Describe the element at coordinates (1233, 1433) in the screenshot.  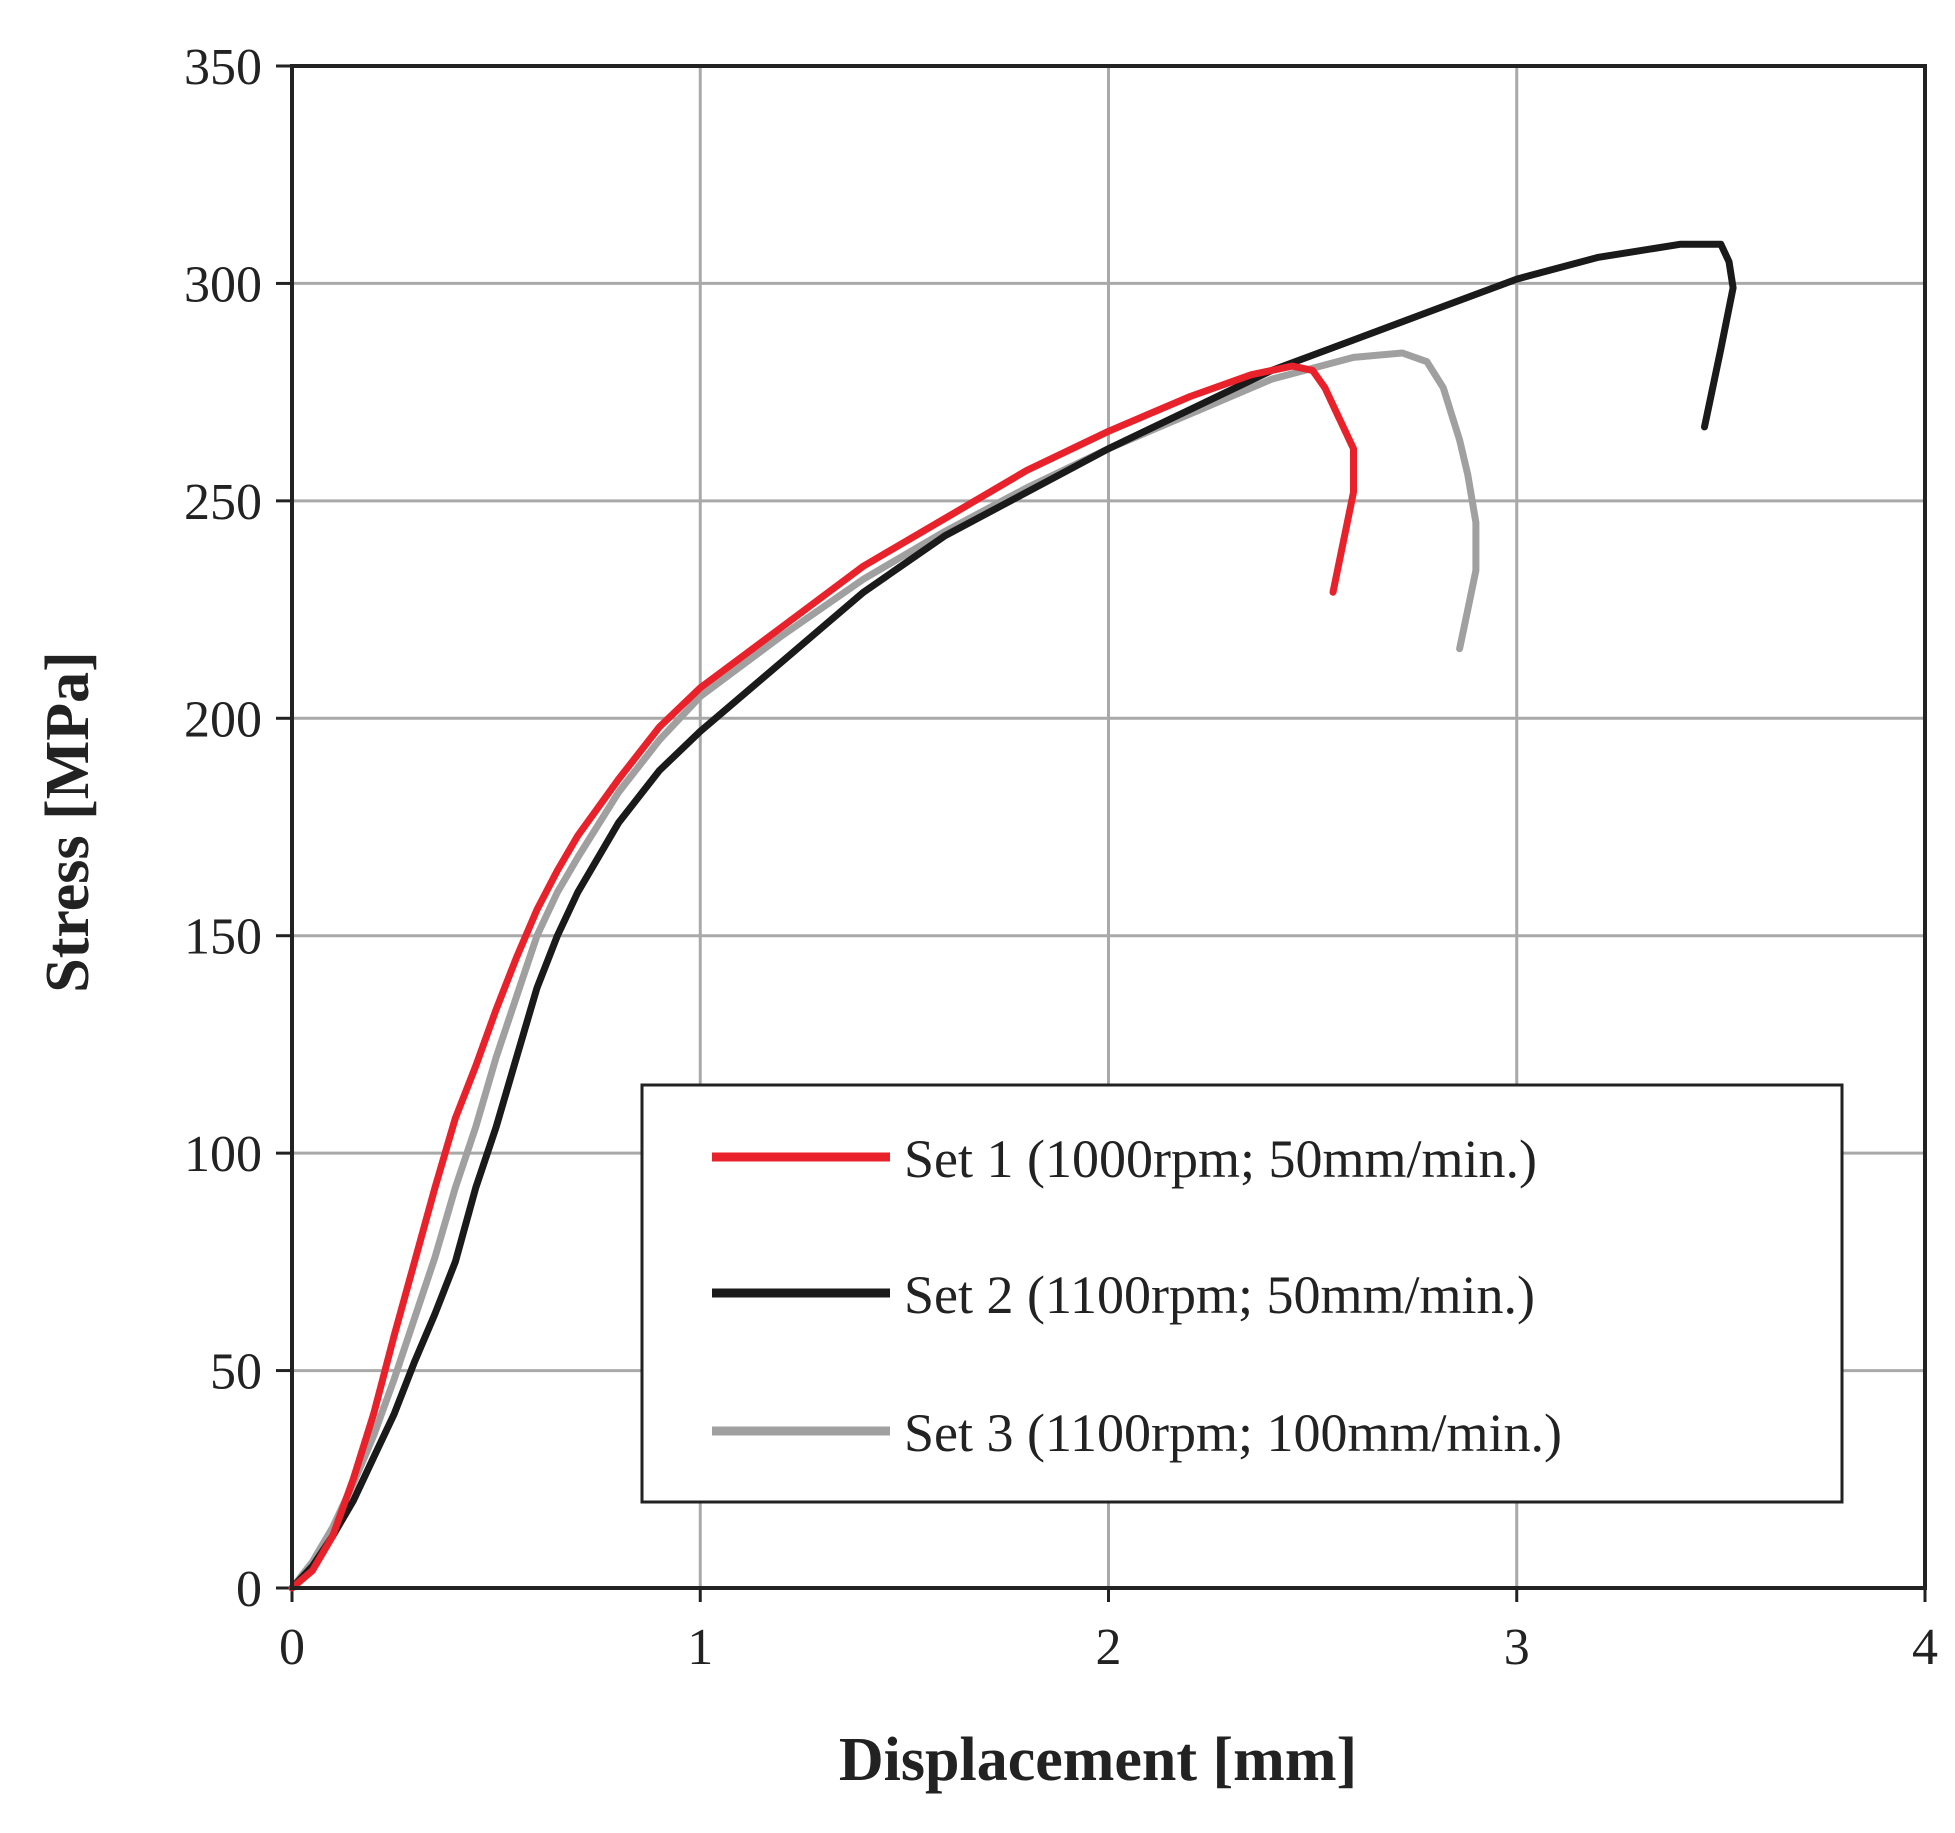
I see `legend-label-set-3: Set 3 (1100rpm; 100mm/min.)` at that location.